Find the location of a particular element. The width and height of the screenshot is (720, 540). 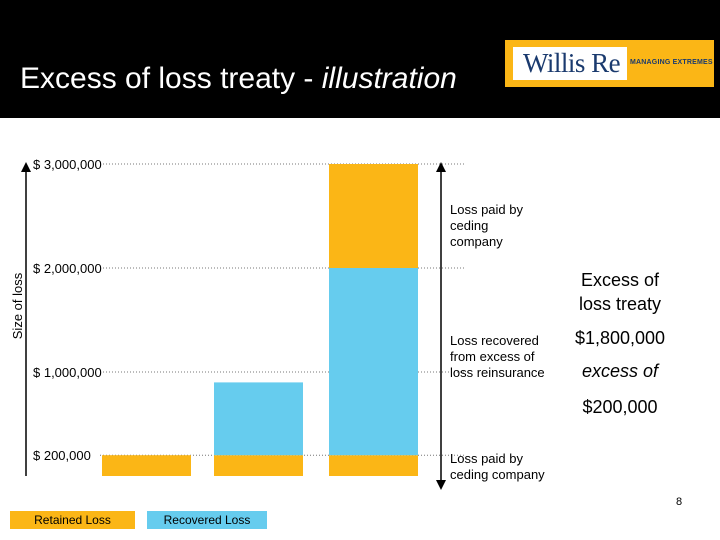

range-arrowhead-top is located at coordinates (441, 167).